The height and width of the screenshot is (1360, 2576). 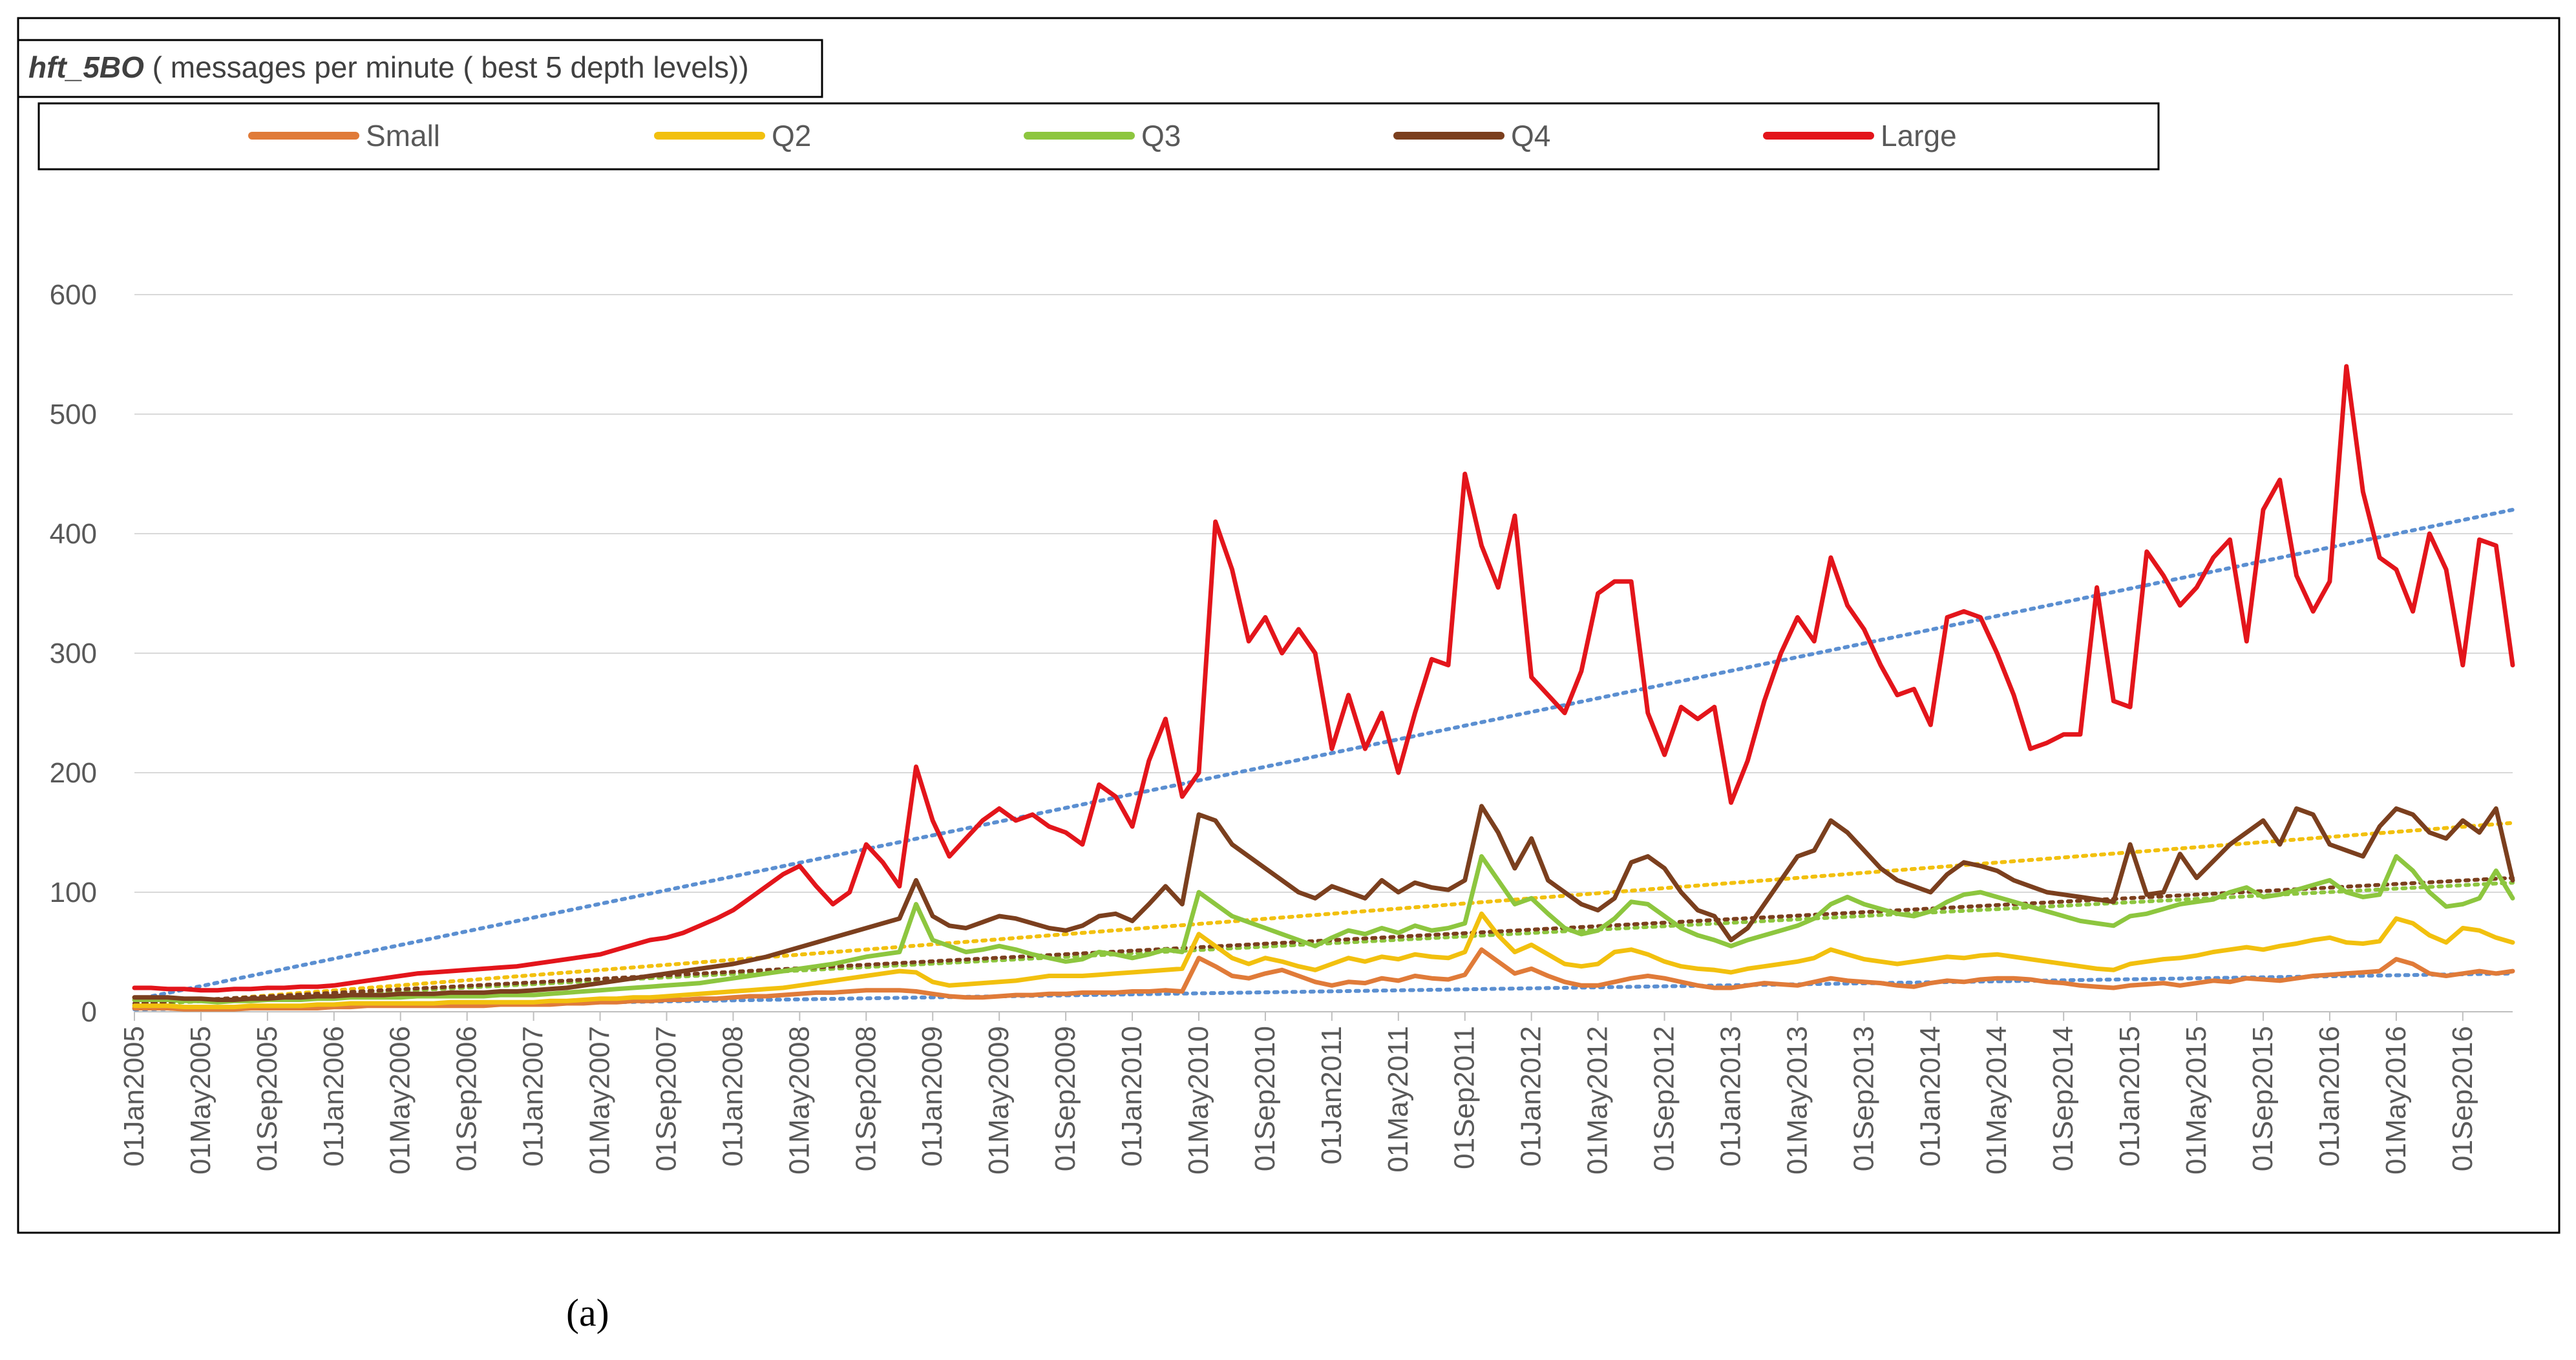 I want to click on x-tick-label: 01May2006, so click(x=400, y=1100).